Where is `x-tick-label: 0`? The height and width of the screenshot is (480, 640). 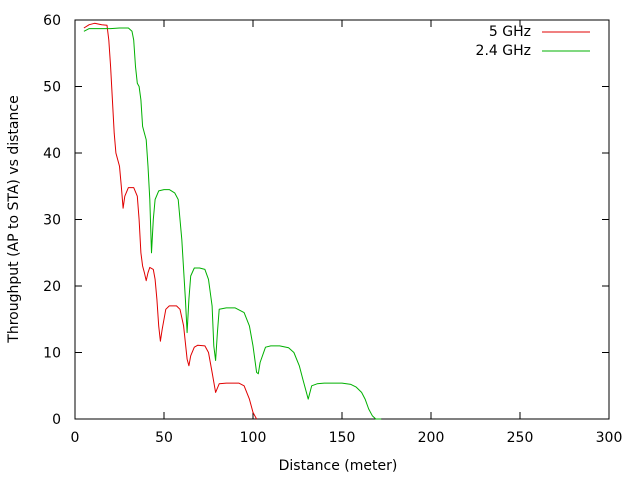 x-tick-label: 0 is located at coordinates (75, 438).